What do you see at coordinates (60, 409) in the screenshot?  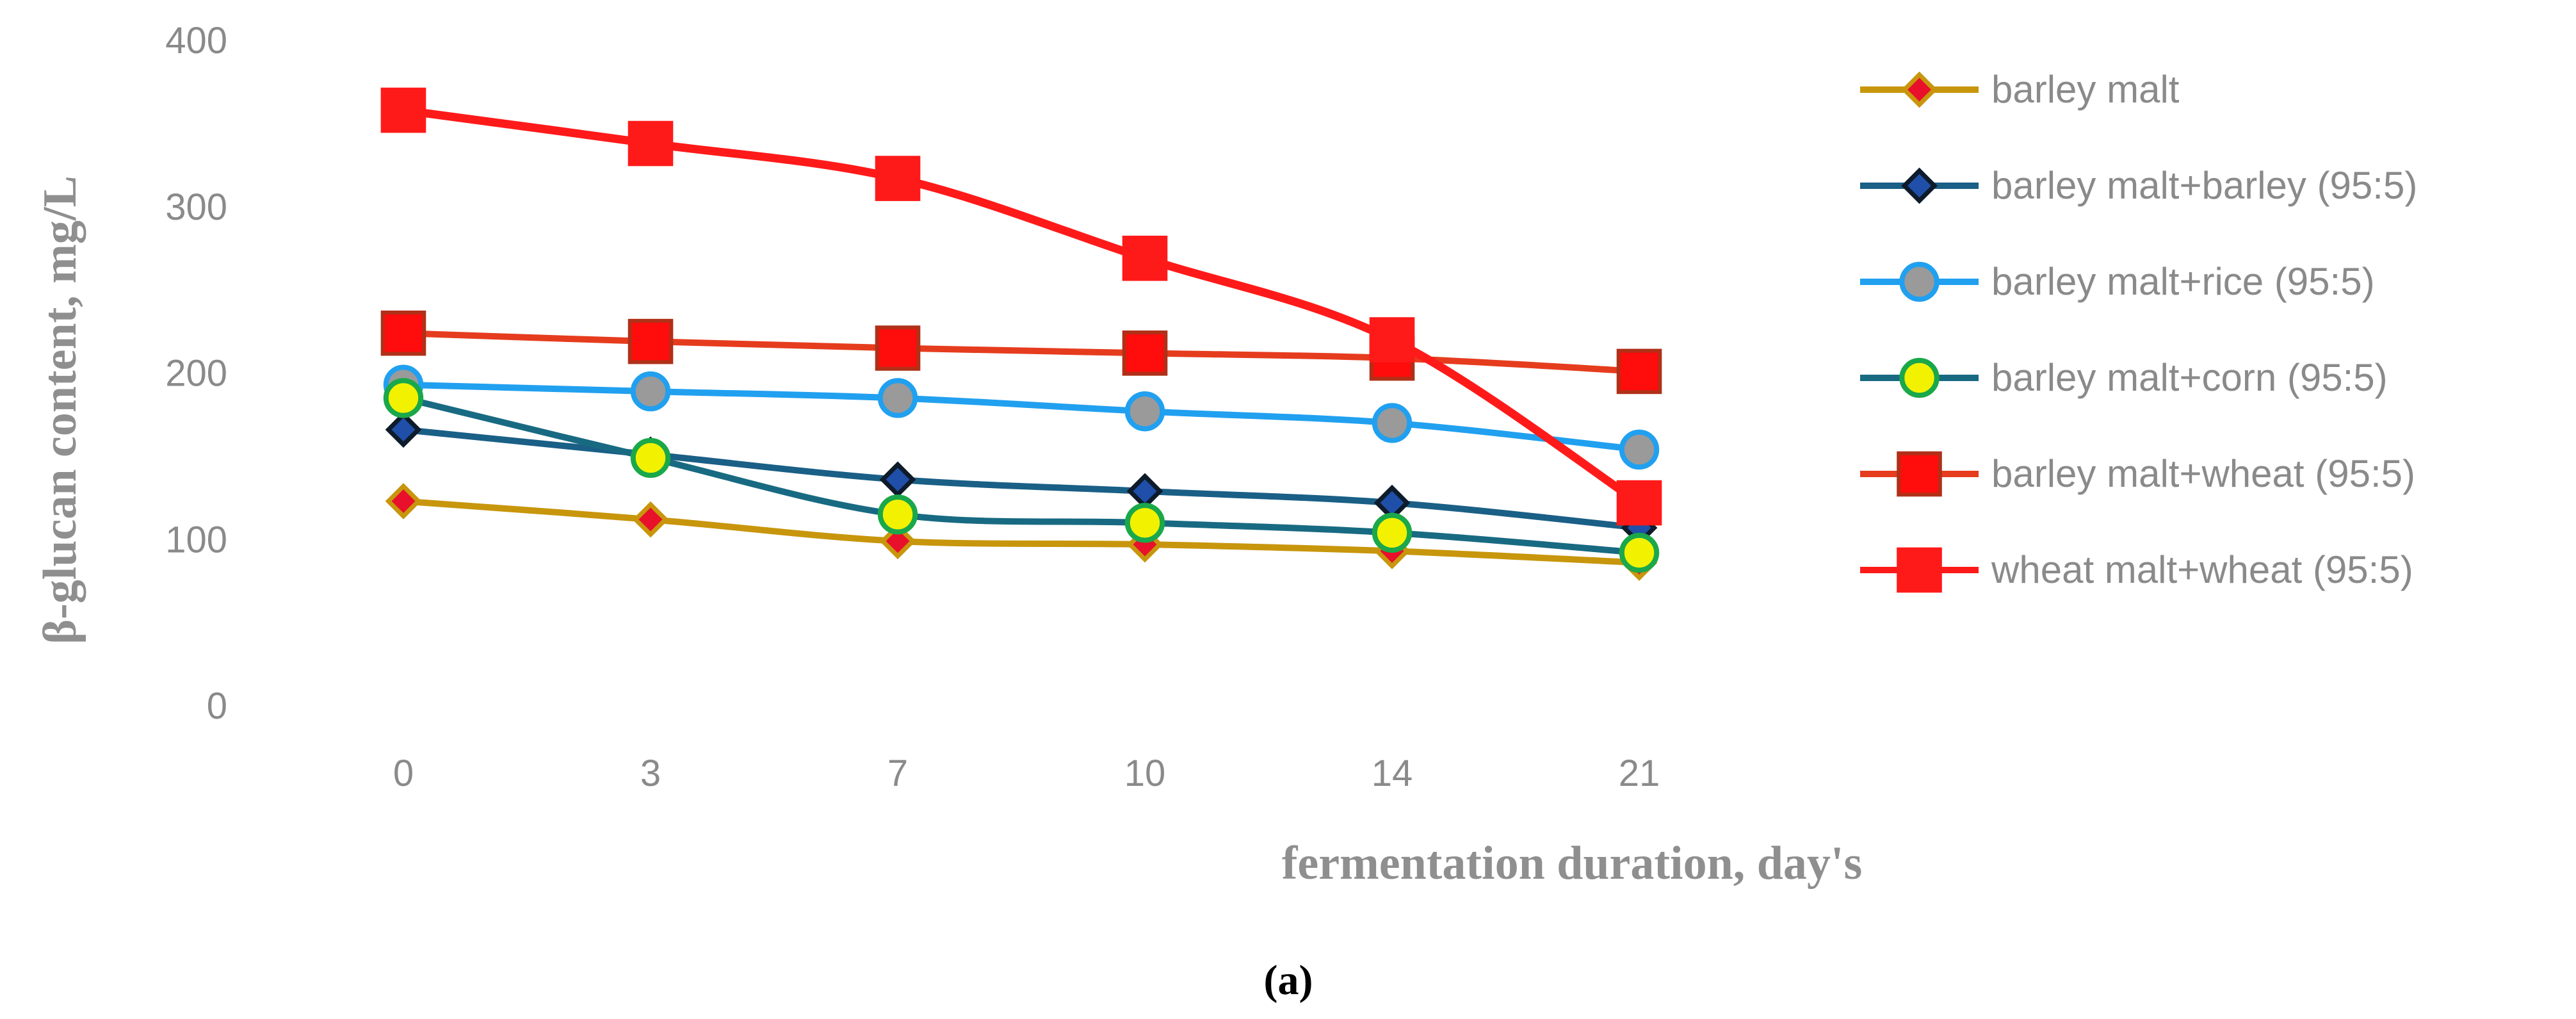 I see `y-axis-title: β-glucan content, mg/L` at bounding box center [60, 409].